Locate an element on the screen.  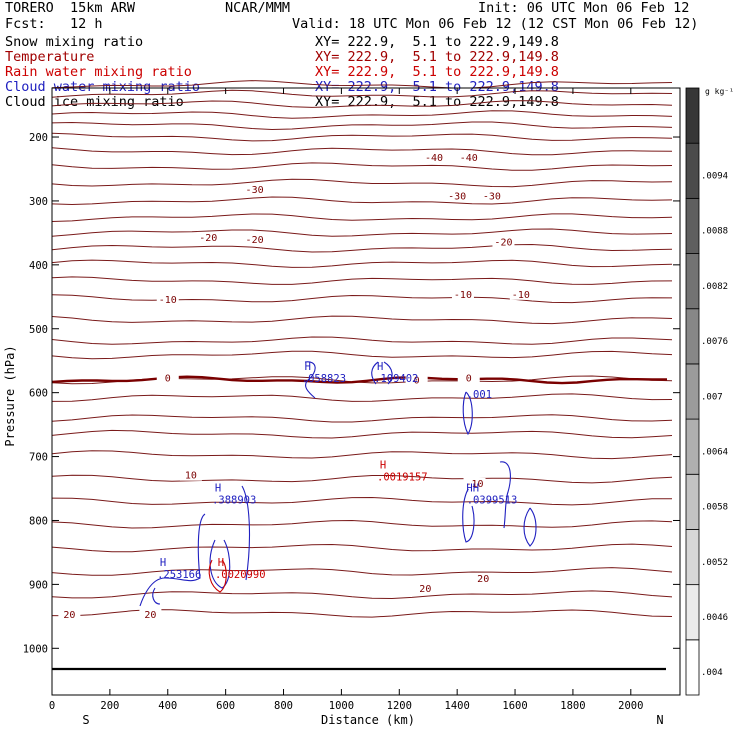
colorbar-tick-label: .0058 is located at coordinates (714, 508).